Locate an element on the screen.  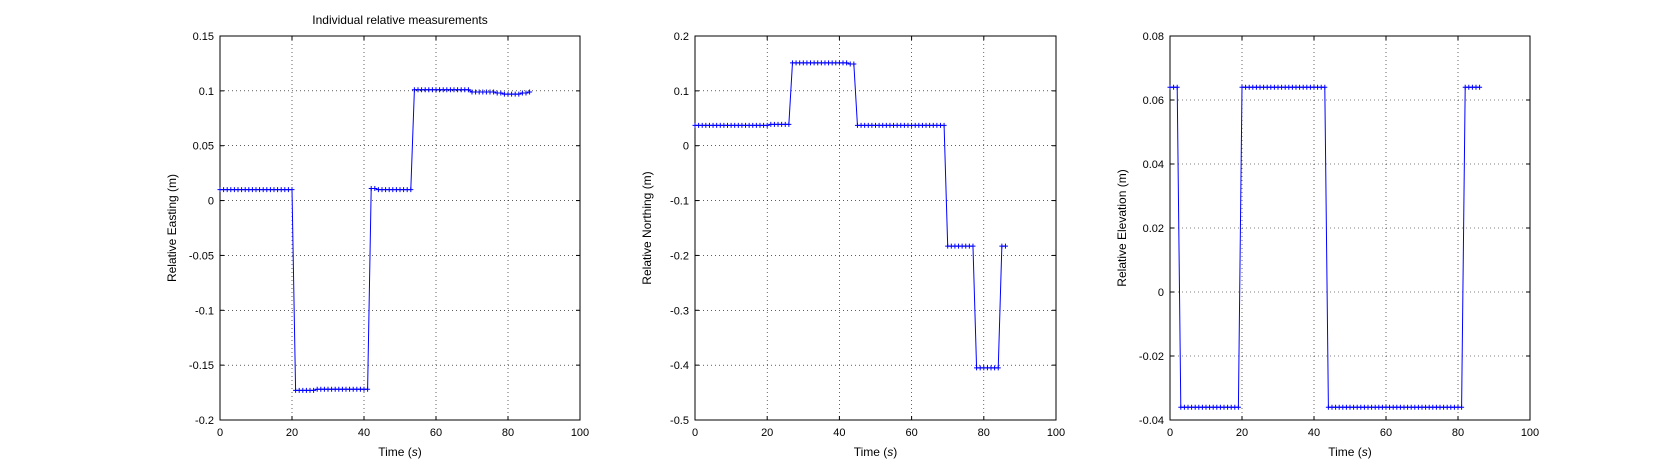
chart-title: Individual relative measurements is located at coordinates (399, 20).